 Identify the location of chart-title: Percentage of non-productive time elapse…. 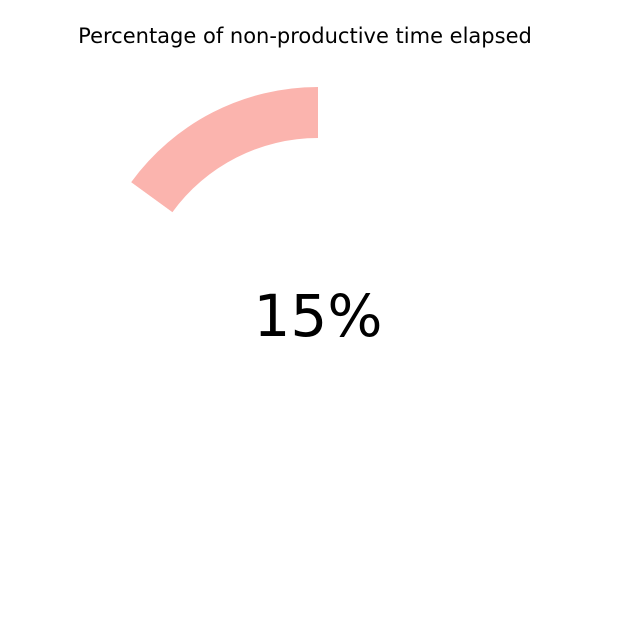
(305, 36).